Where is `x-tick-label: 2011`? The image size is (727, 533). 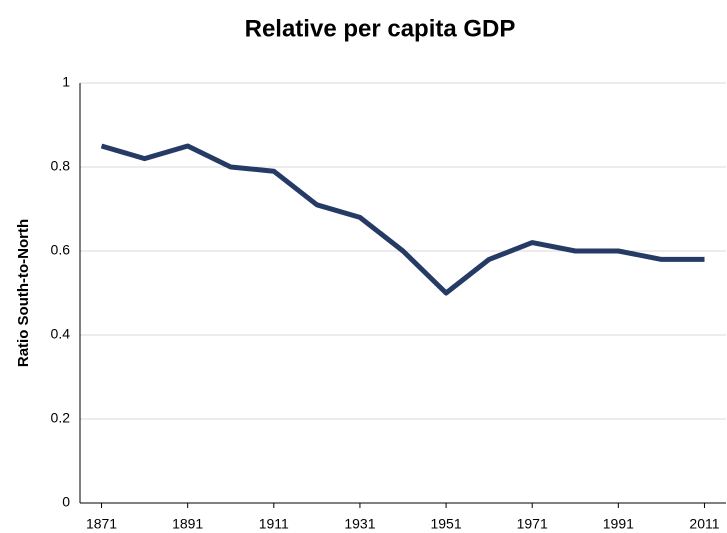 x-tick-label: 2011 is located at coordinates (704, 524).